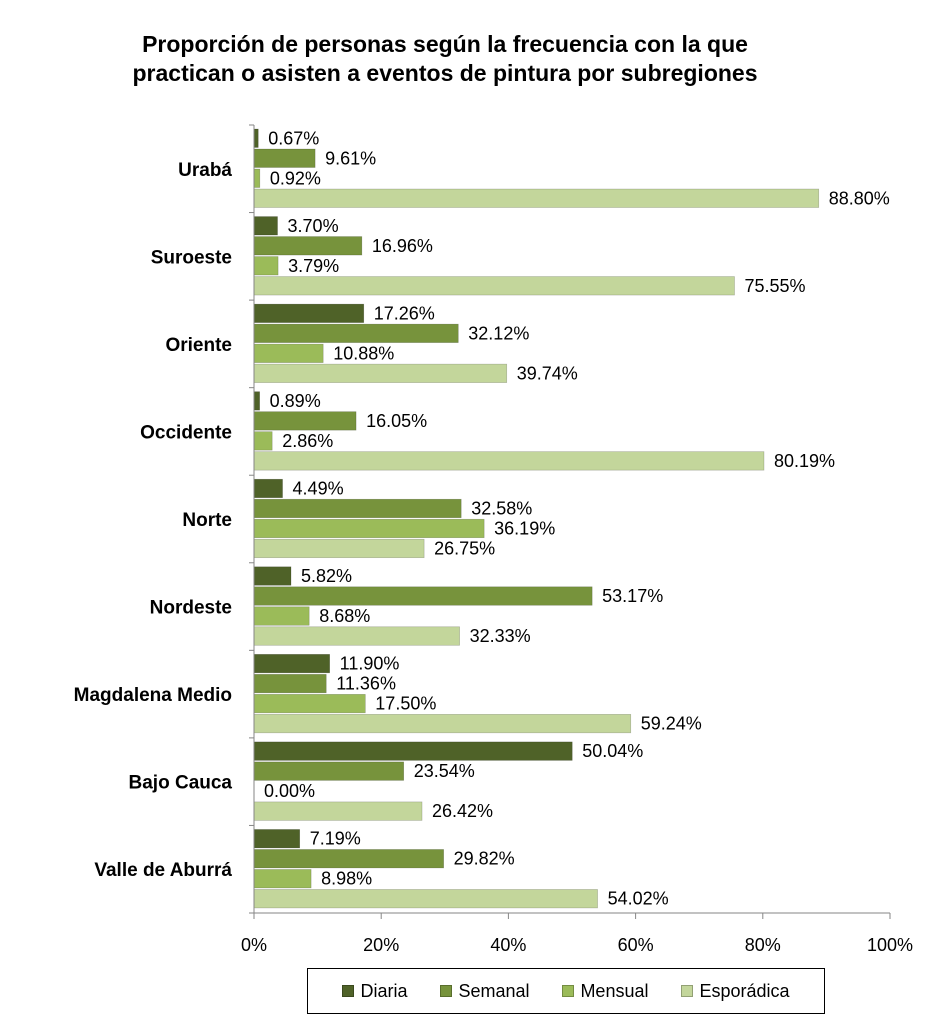  Describe the element at coordinates (464, 548) in the screenshot. I see `data-label: 26.75%` at that location.